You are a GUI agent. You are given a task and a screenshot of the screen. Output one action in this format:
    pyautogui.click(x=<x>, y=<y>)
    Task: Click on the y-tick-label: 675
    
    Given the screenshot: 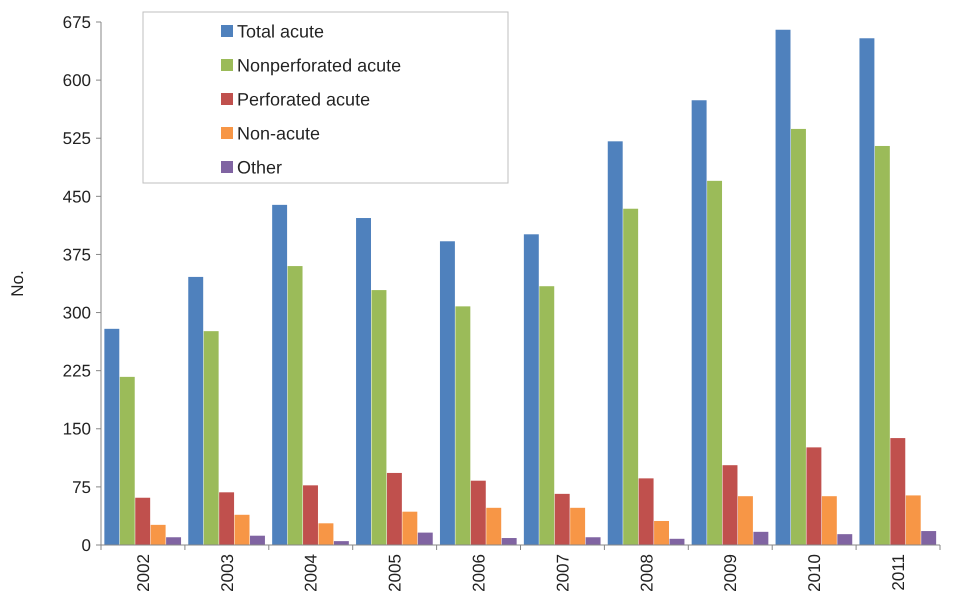 What is the action you would take?
    pyautogui.click(x=76, y=22)
    